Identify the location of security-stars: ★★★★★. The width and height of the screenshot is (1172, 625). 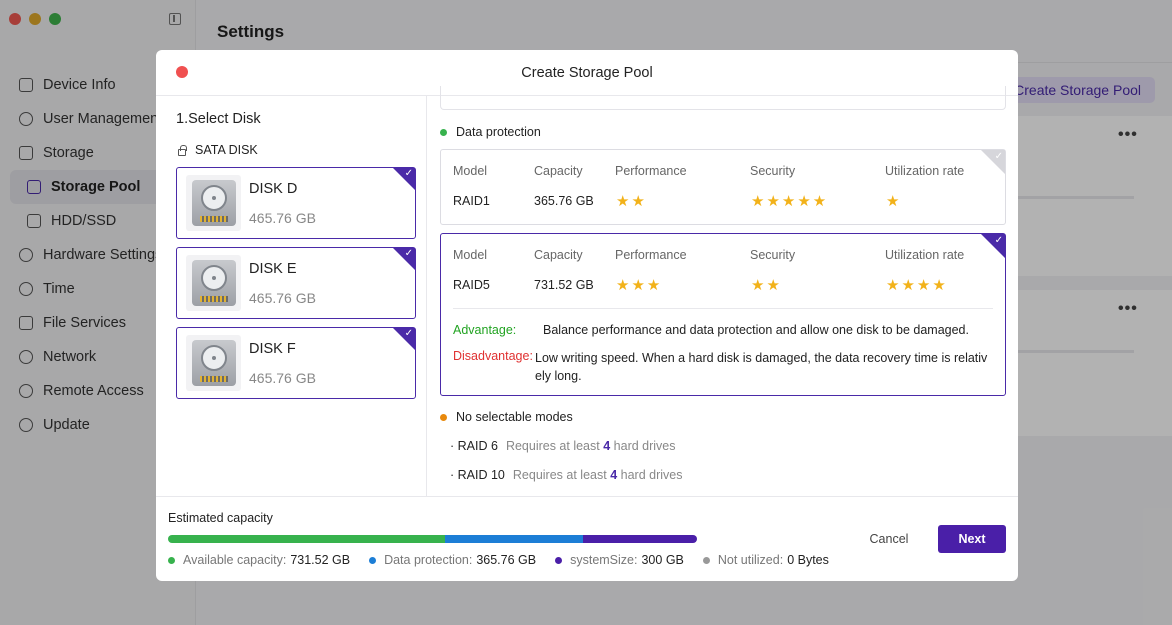
(790, 201).